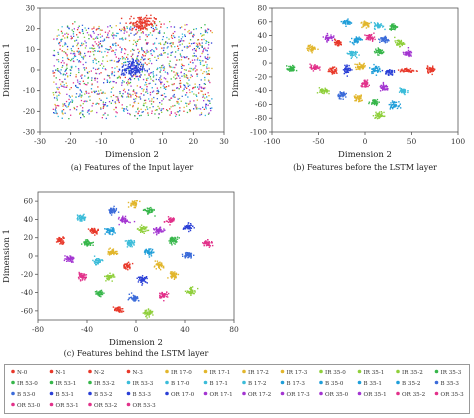 This screenshot has width=474, height=418. I want to click on legend-label: IR 53-1, so click(66, 384).